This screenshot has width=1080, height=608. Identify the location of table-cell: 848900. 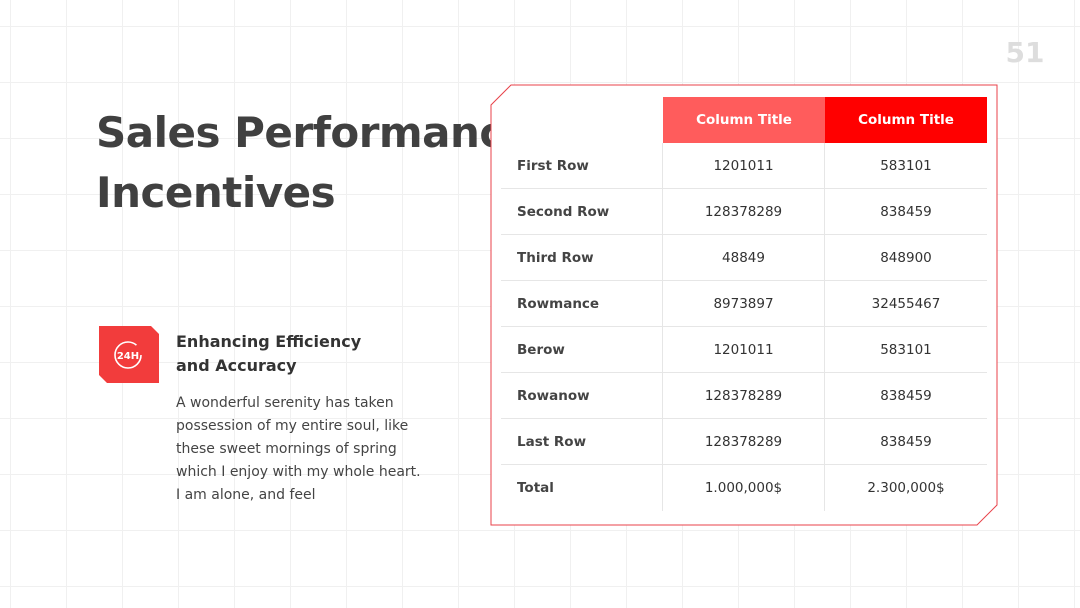
(906, 257).